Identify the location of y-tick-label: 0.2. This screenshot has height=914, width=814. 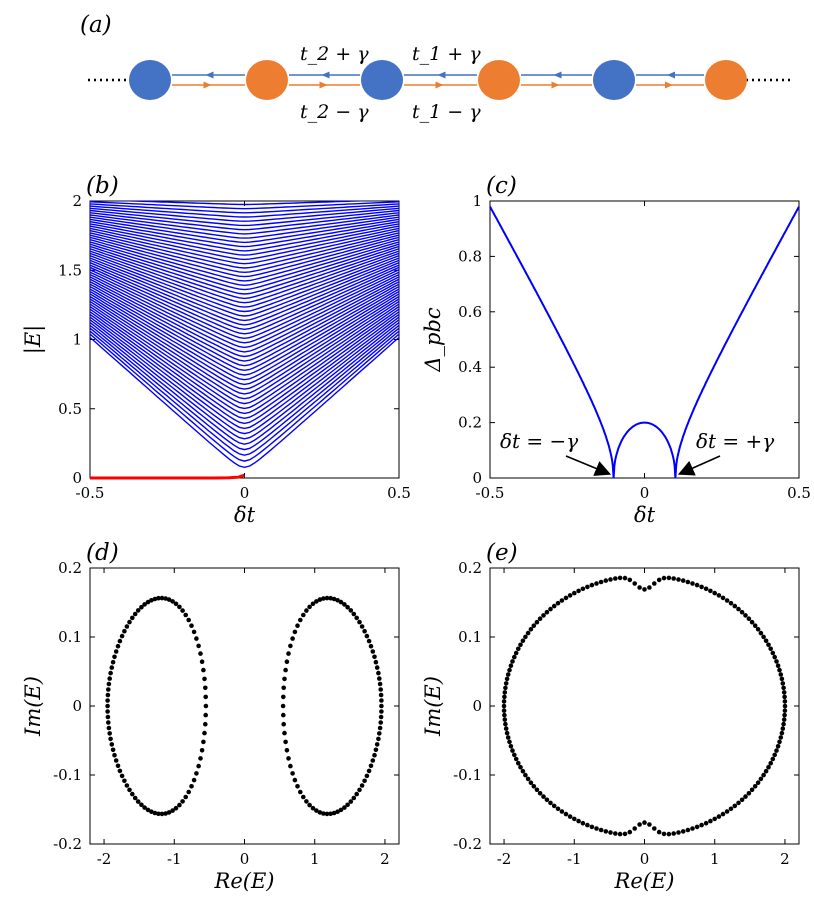
(470, 423).